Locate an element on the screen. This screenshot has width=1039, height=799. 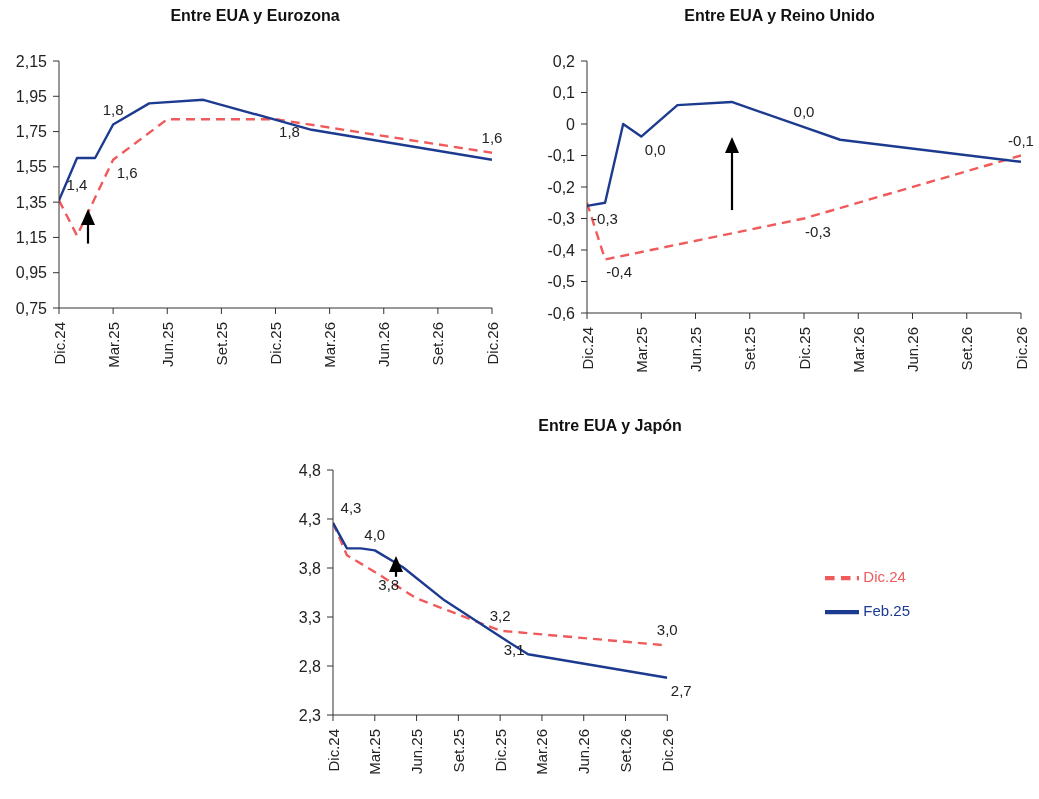
y-tick-label: 0,95 is located at coordinates (31, 273).